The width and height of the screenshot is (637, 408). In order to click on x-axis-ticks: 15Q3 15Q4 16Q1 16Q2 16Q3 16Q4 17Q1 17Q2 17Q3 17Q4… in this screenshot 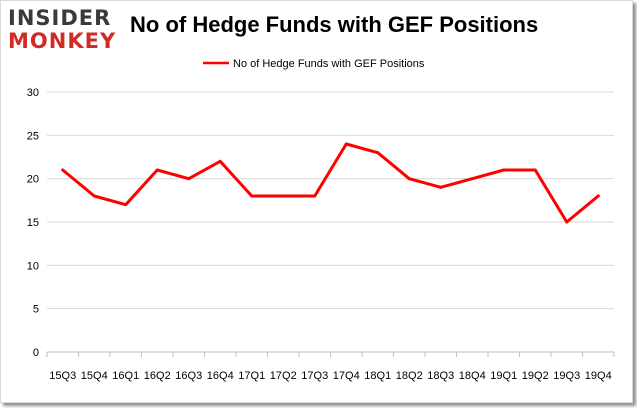, I will do `click(330, 367)`.